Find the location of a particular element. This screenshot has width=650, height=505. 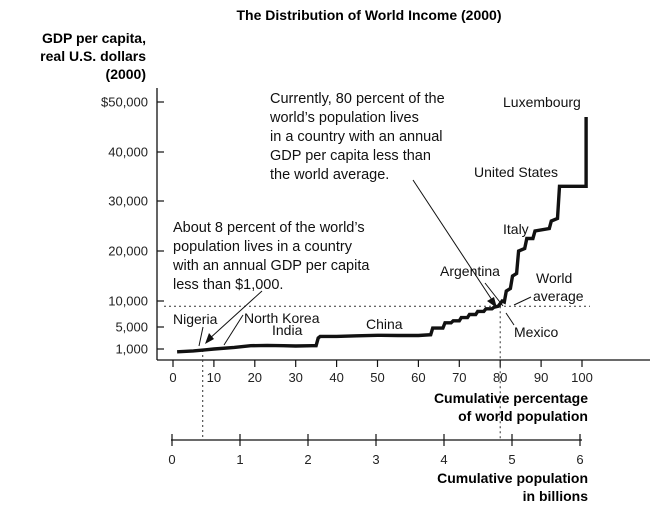

x-tick-label: 60 is located at coordinates (418, 377).